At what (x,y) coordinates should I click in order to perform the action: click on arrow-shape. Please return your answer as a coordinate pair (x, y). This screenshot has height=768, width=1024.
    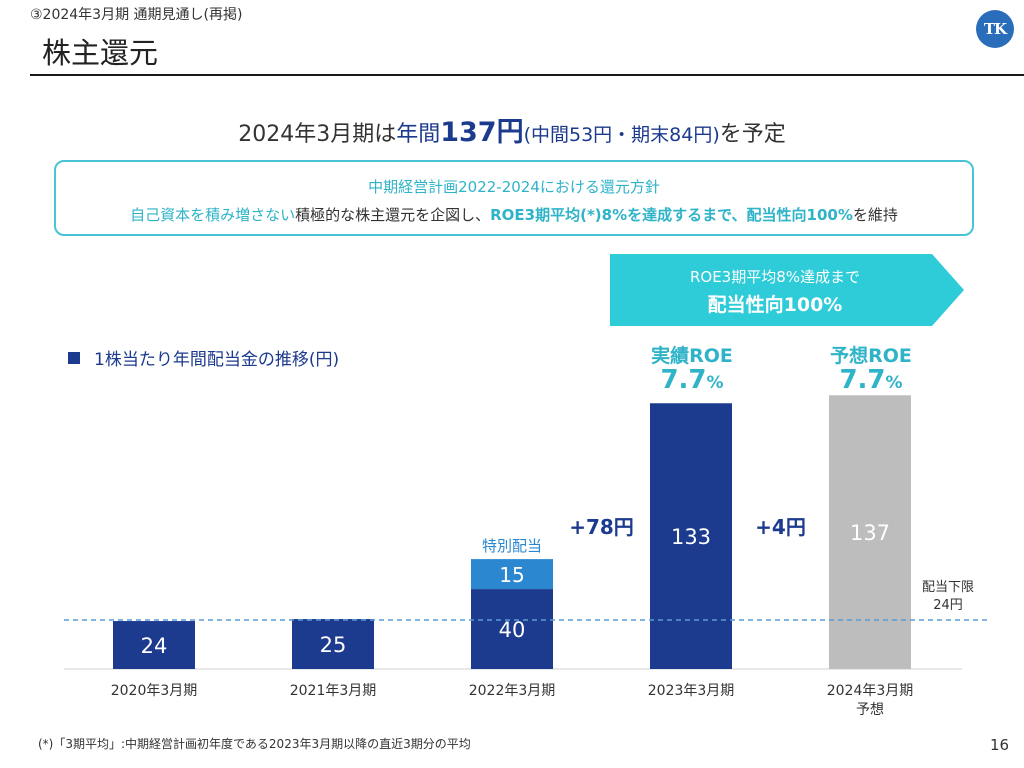
    Looking at the image, I should click on (787, 290).